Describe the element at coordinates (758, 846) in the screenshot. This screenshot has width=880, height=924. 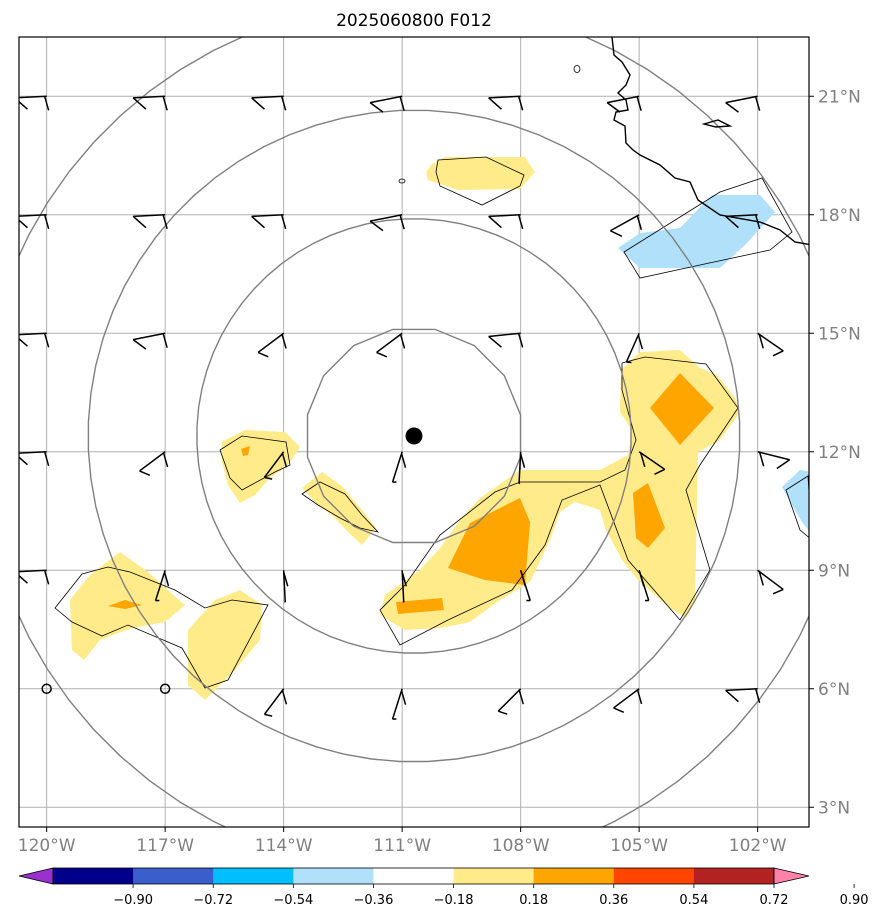
I see `longitude-tick-label: 102°W` at that location.